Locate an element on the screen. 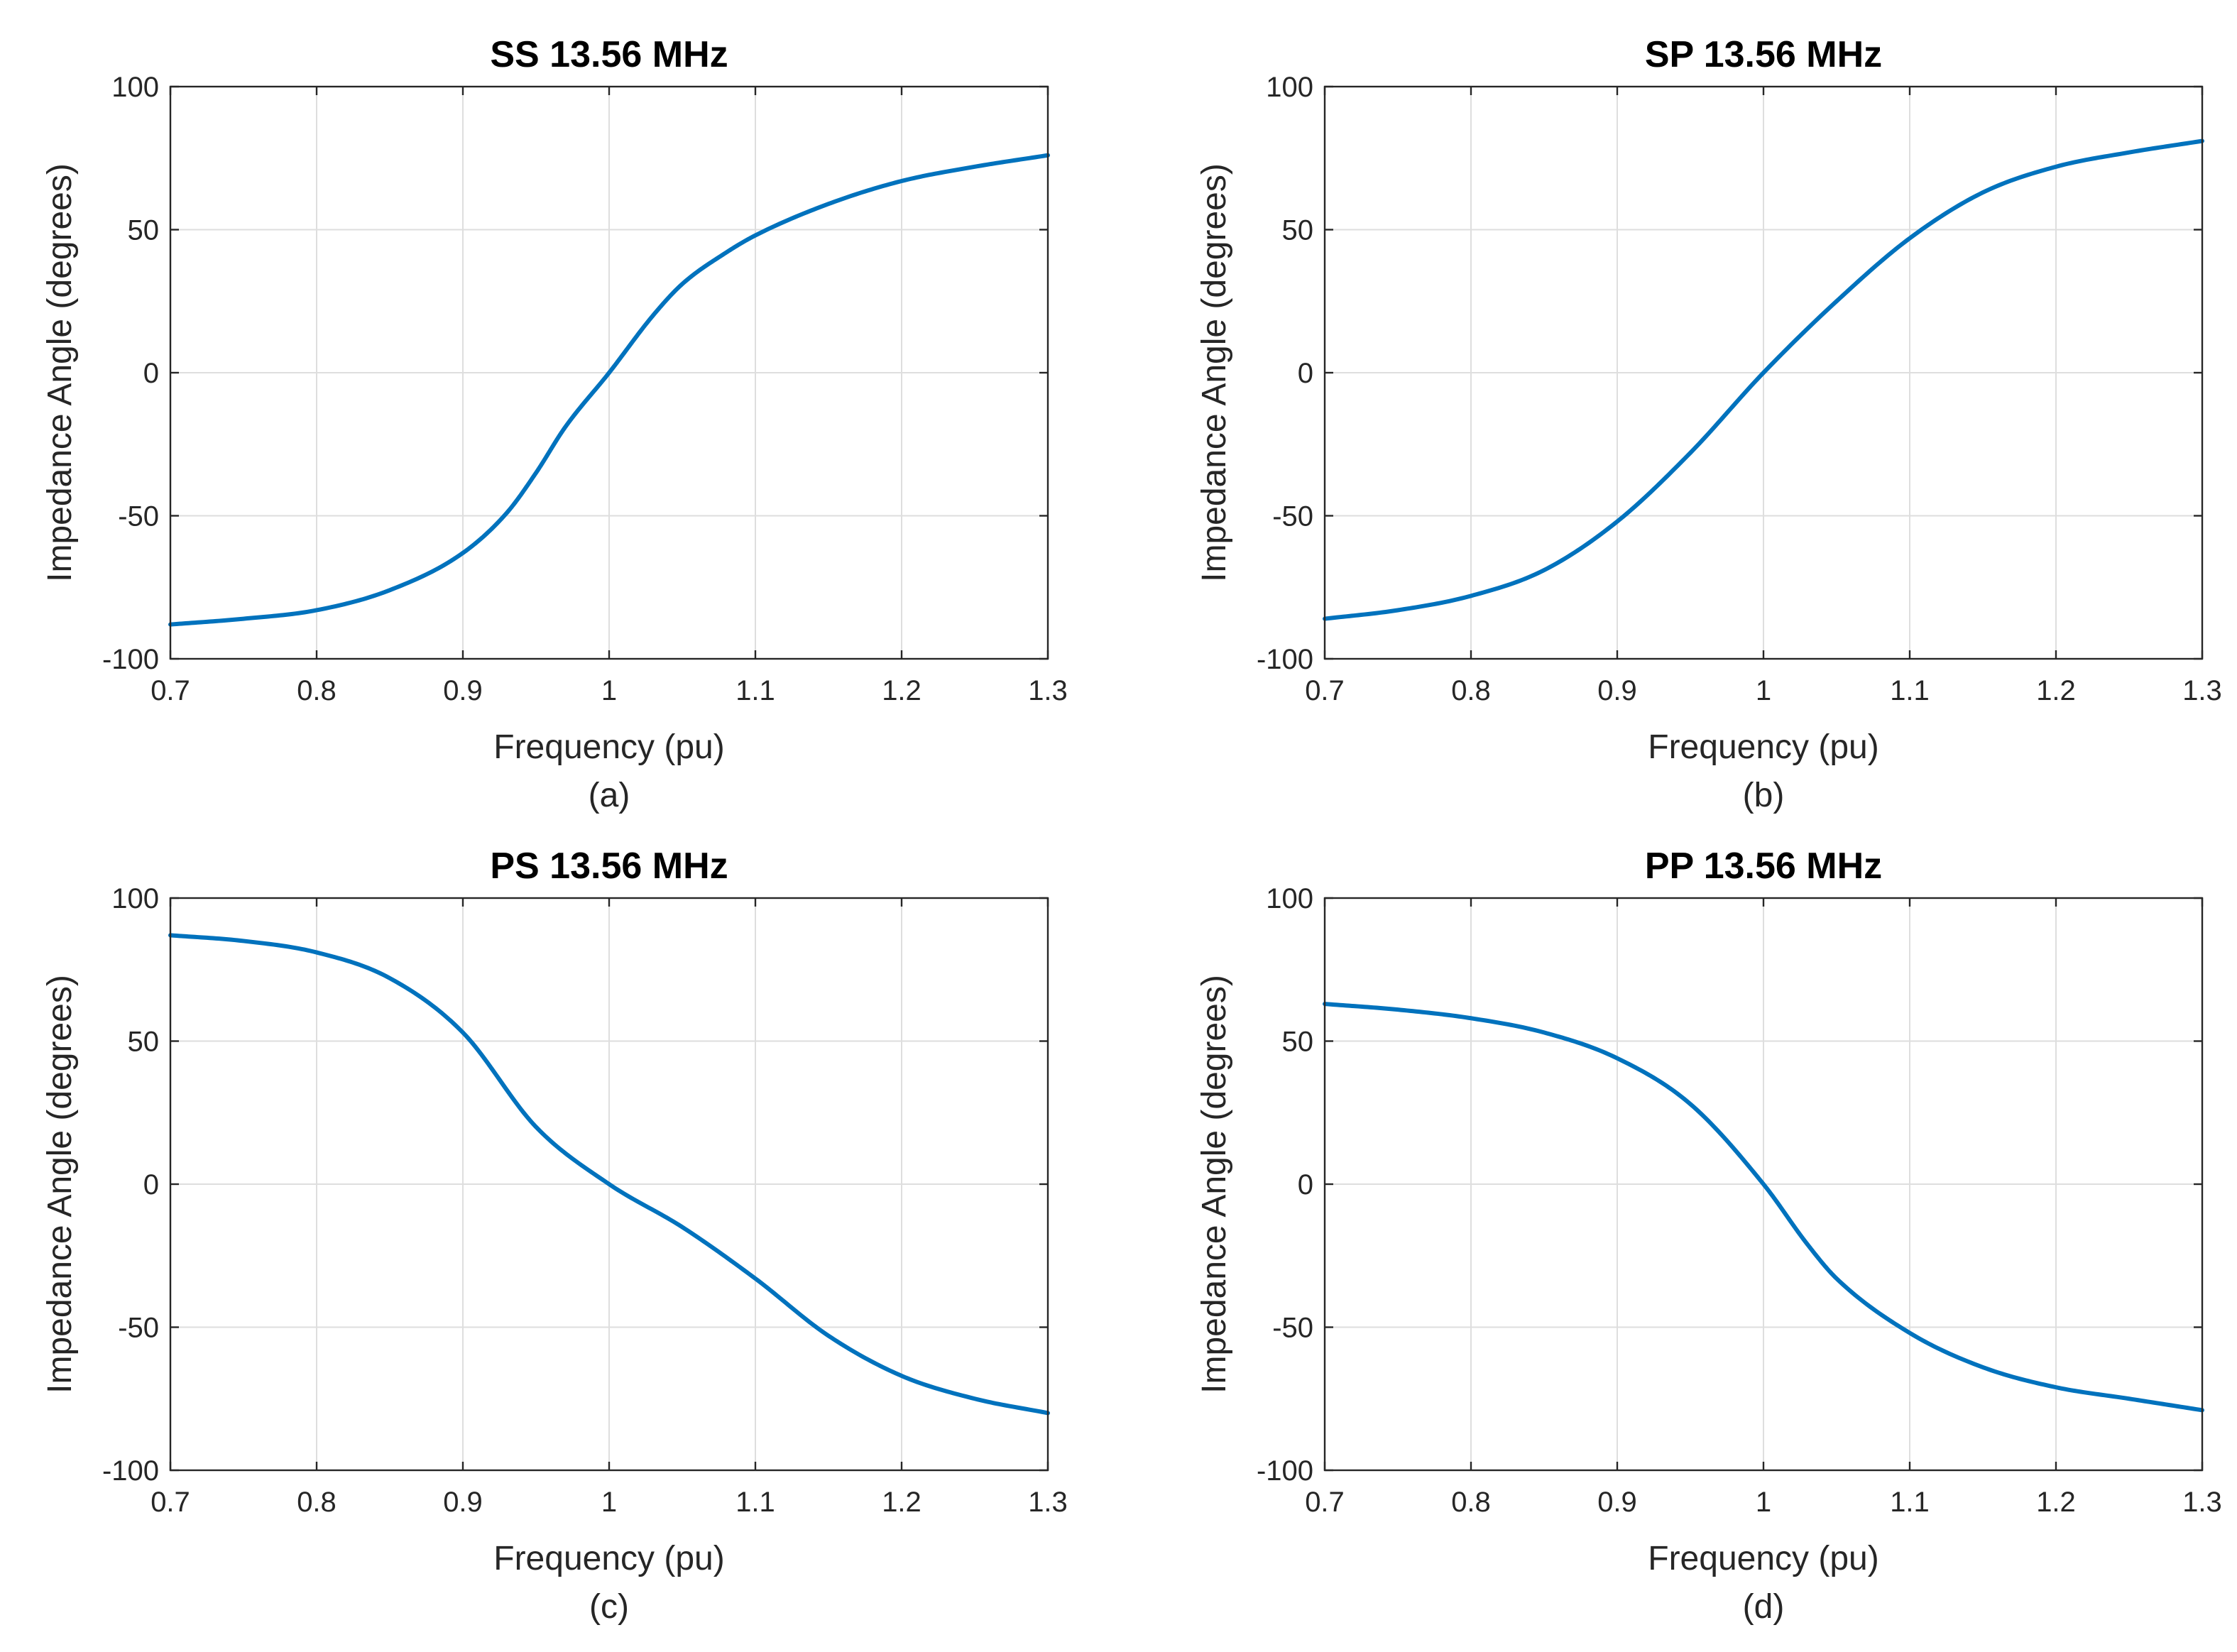  panel-caption: (c) is located at coordinates (609, 1607).